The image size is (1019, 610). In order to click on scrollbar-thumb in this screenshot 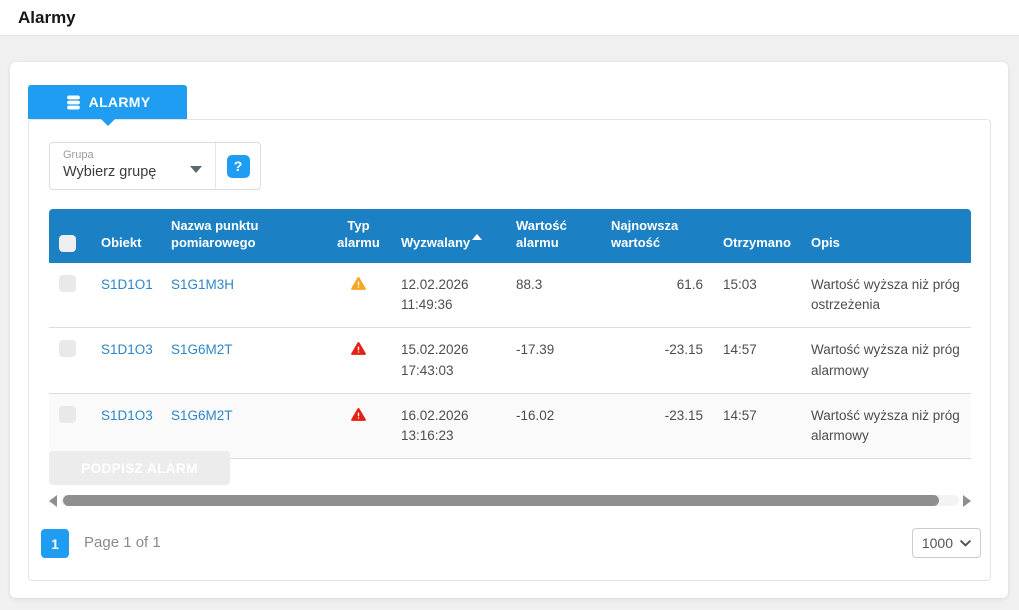, I will do `click(501, 500)`.